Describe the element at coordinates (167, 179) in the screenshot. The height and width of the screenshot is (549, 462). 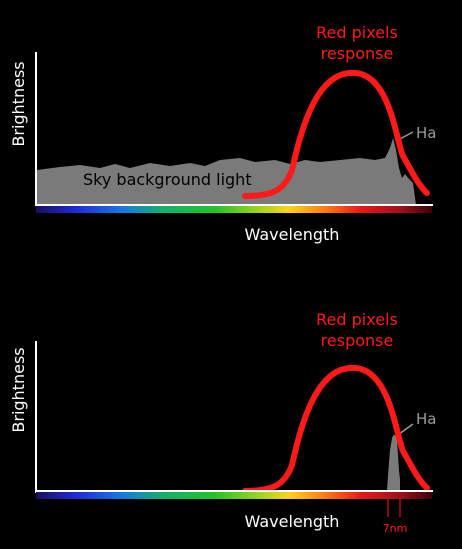
I see `sky-background-label: Sky background light` at that location.